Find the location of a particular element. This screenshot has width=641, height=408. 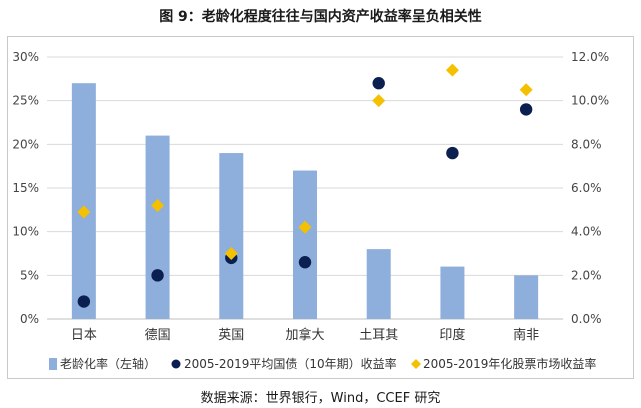

right-tick-label: 0.0% is located at coordinates (586, 319).